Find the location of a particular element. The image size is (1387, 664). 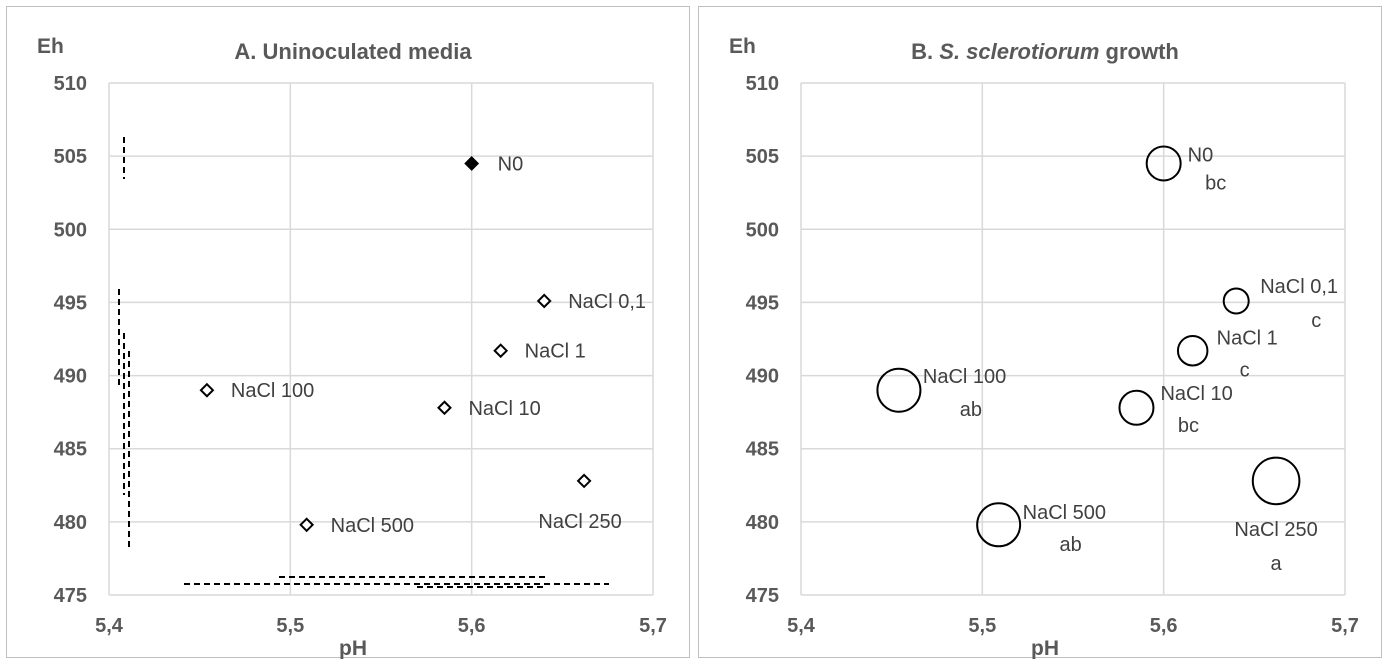

chart-title: A. Uninoculated media is located at coordinates (353, 51).